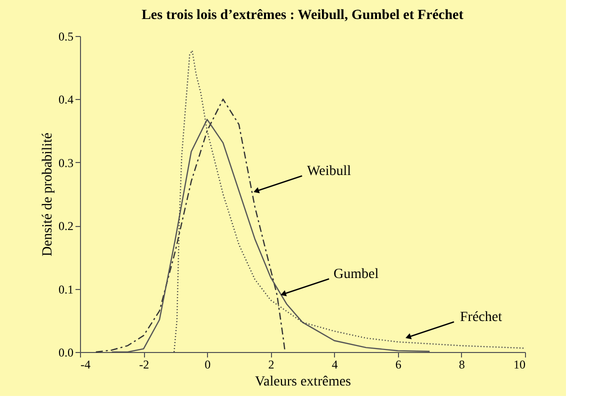  Describe the element at coordinates (329, 171) in the screenshot. I see `annotation: Weibull` at that location.